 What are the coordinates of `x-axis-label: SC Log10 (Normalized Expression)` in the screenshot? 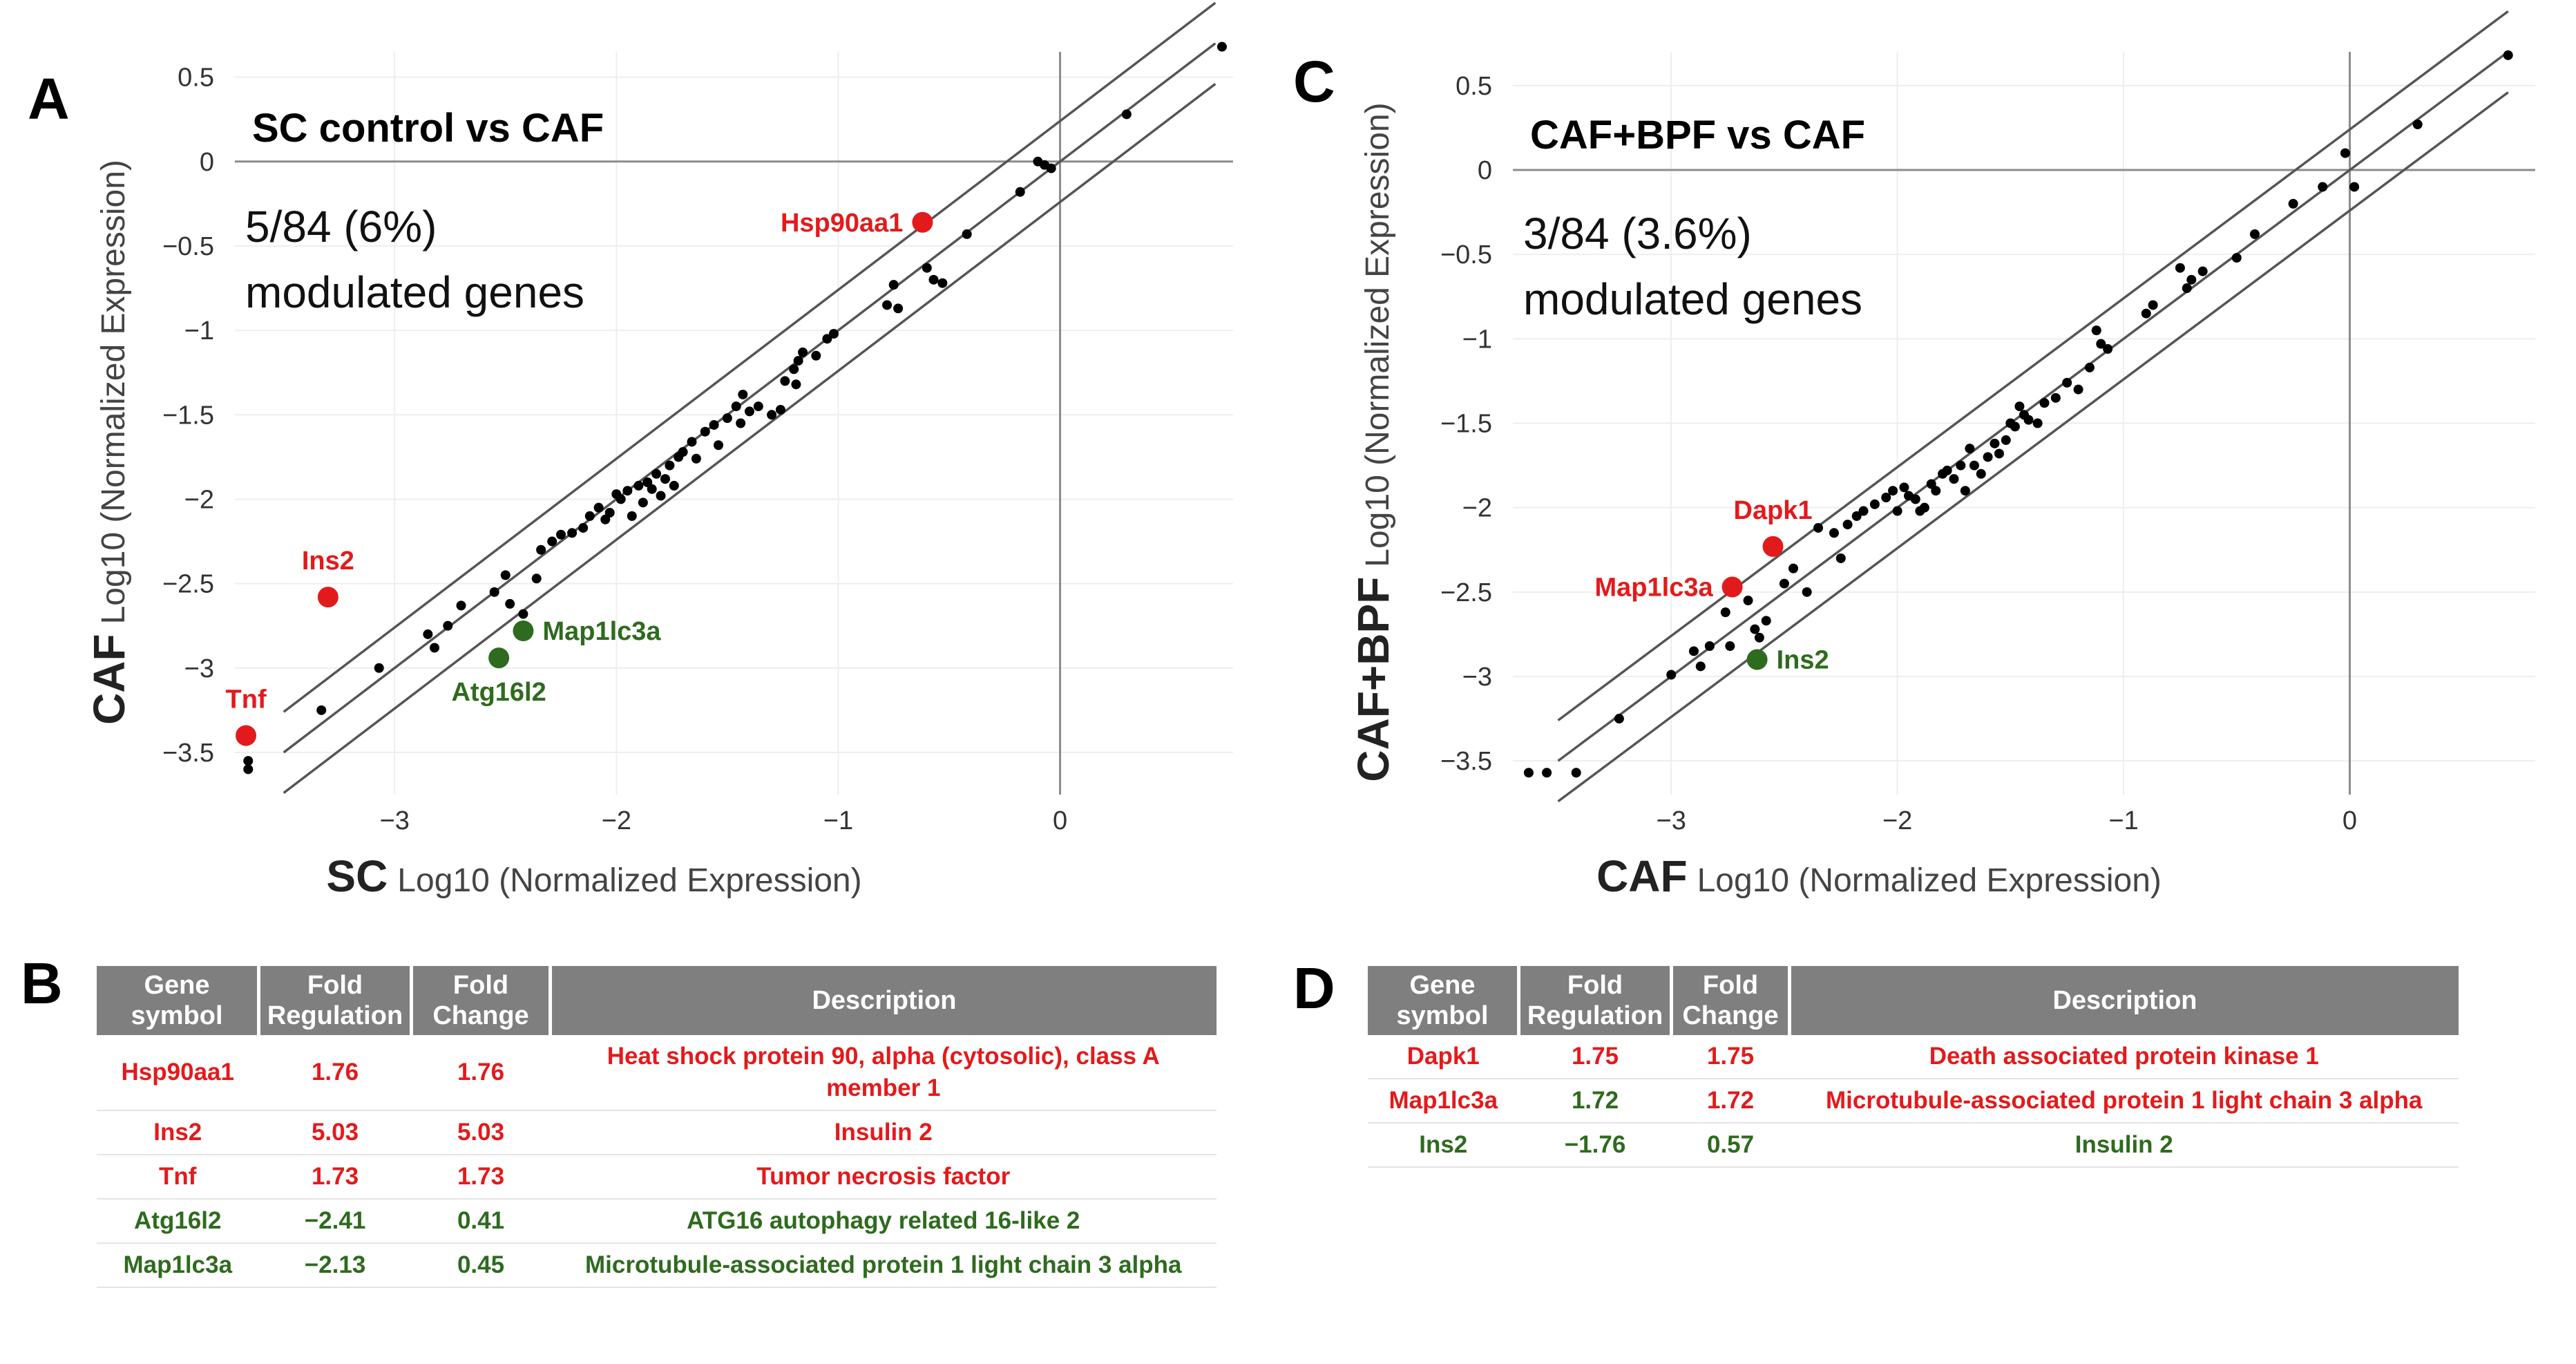 It's located at (593, 876).